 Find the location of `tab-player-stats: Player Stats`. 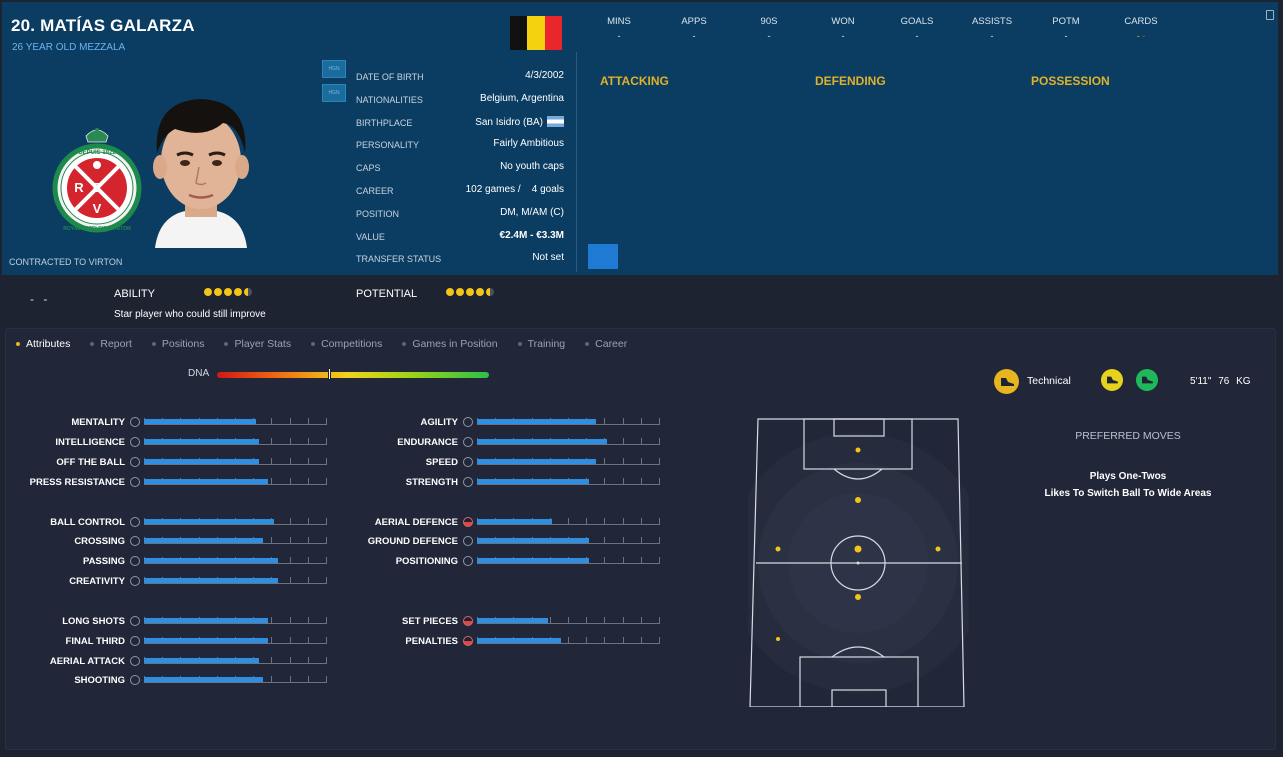

tab-player-stats: Player Stats is located at coordinates (267, 344).